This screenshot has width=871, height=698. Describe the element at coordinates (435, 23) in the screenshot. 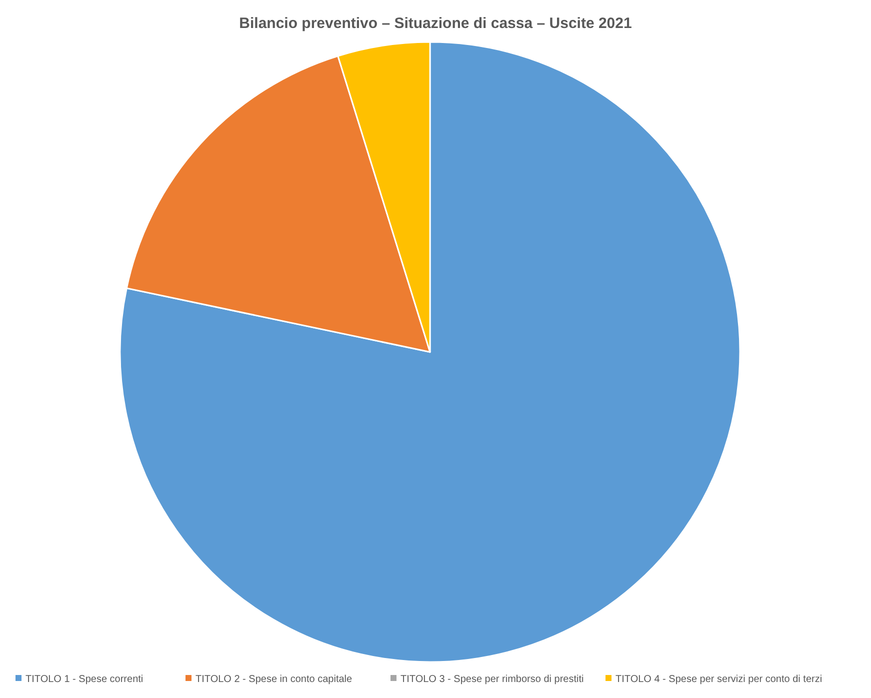

I see `chart-title: Bilancio preventivo – Situazione di cassa – Uscite 2021` at that location.